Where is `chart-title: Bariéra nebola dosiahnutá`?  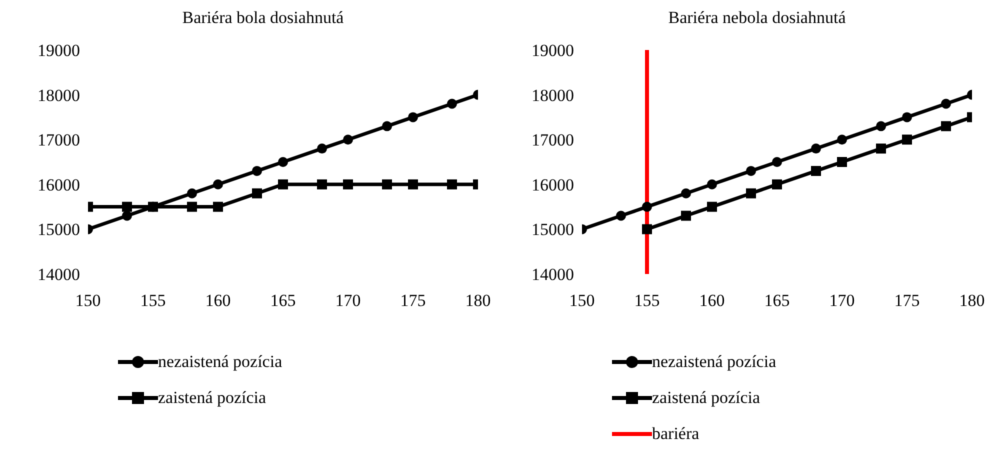 chart-title: Bariéra nebola dosiahnutá is located at coordinates (757, 18).